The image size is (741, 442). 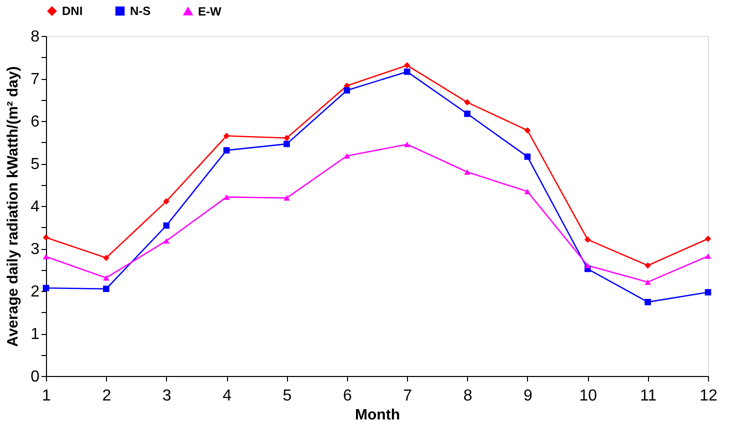 What do you see at coordinates (588, 396) in the screenshot?
I see `x-tick-label: 10` at bounding box center [588, 396].